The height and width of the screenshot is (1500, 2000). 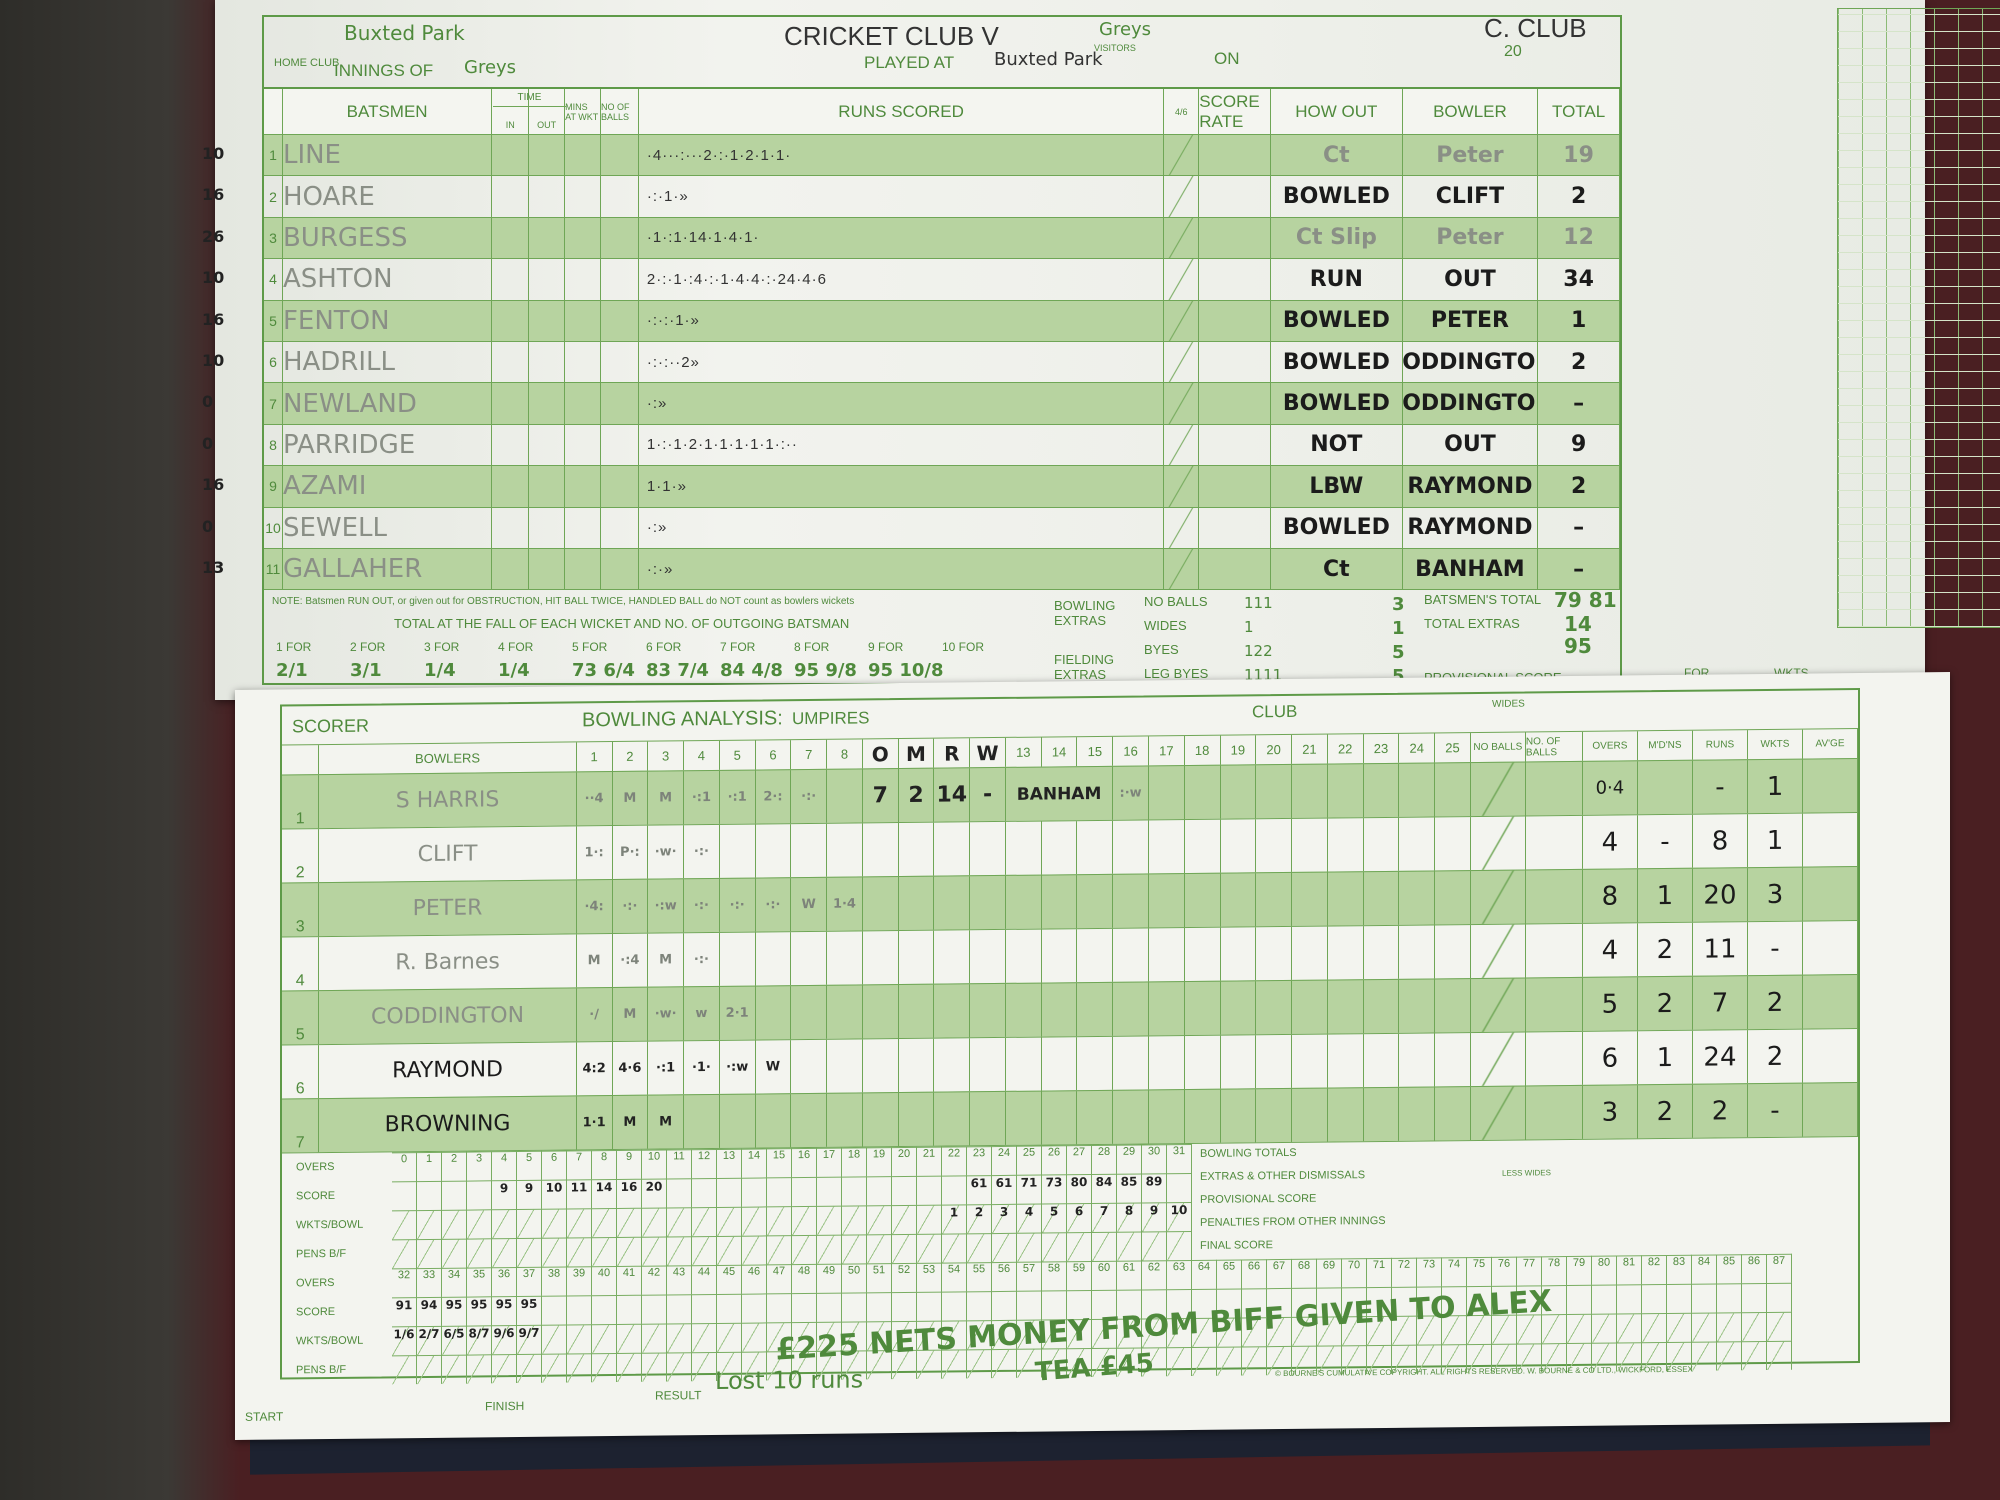 I want to click on progress-cell: 32, so click(x=404, y=1283).